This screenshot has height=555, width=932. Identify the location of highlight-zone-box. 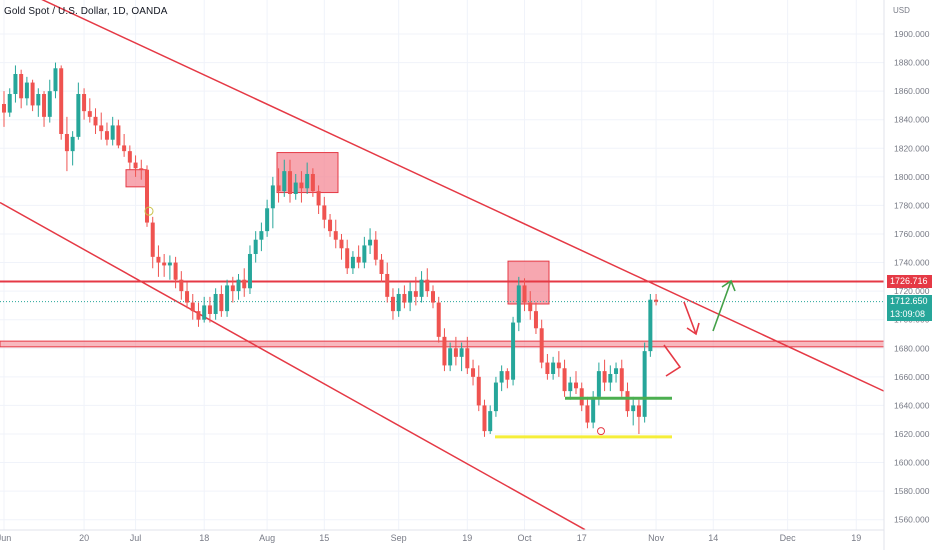
(528, 282).